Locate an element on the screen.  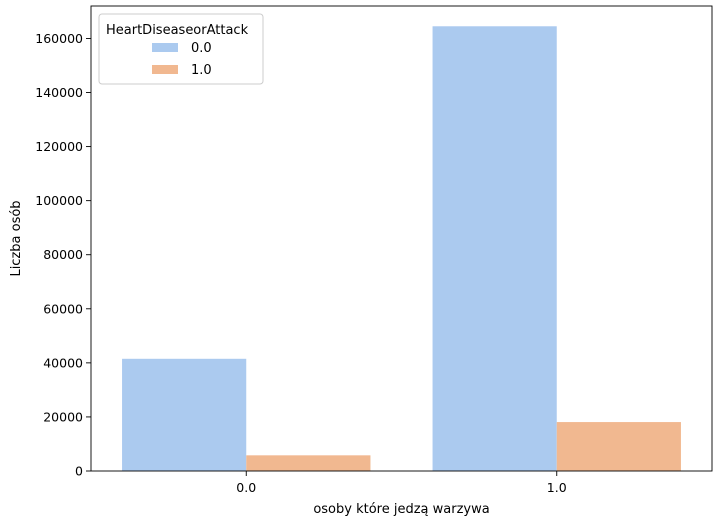
y-tick-label: 60000 is located at coordinates (63, 308).